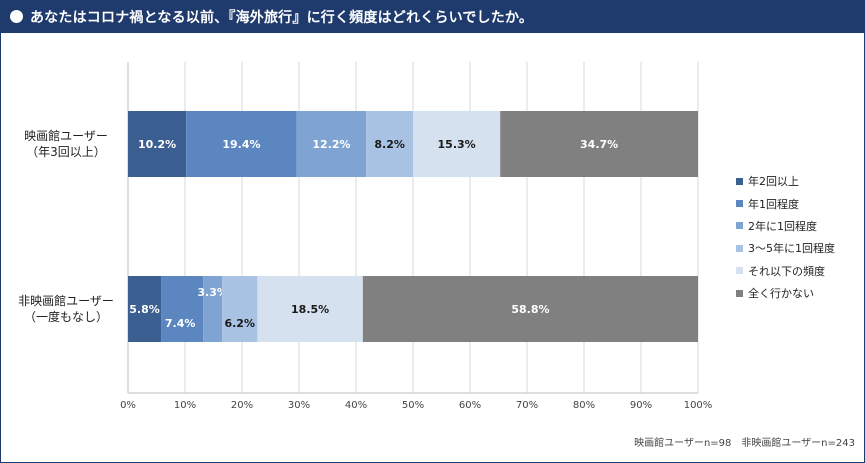  I want to click on legend-item-3: 3～5年に1回程度, so click(785, 248).